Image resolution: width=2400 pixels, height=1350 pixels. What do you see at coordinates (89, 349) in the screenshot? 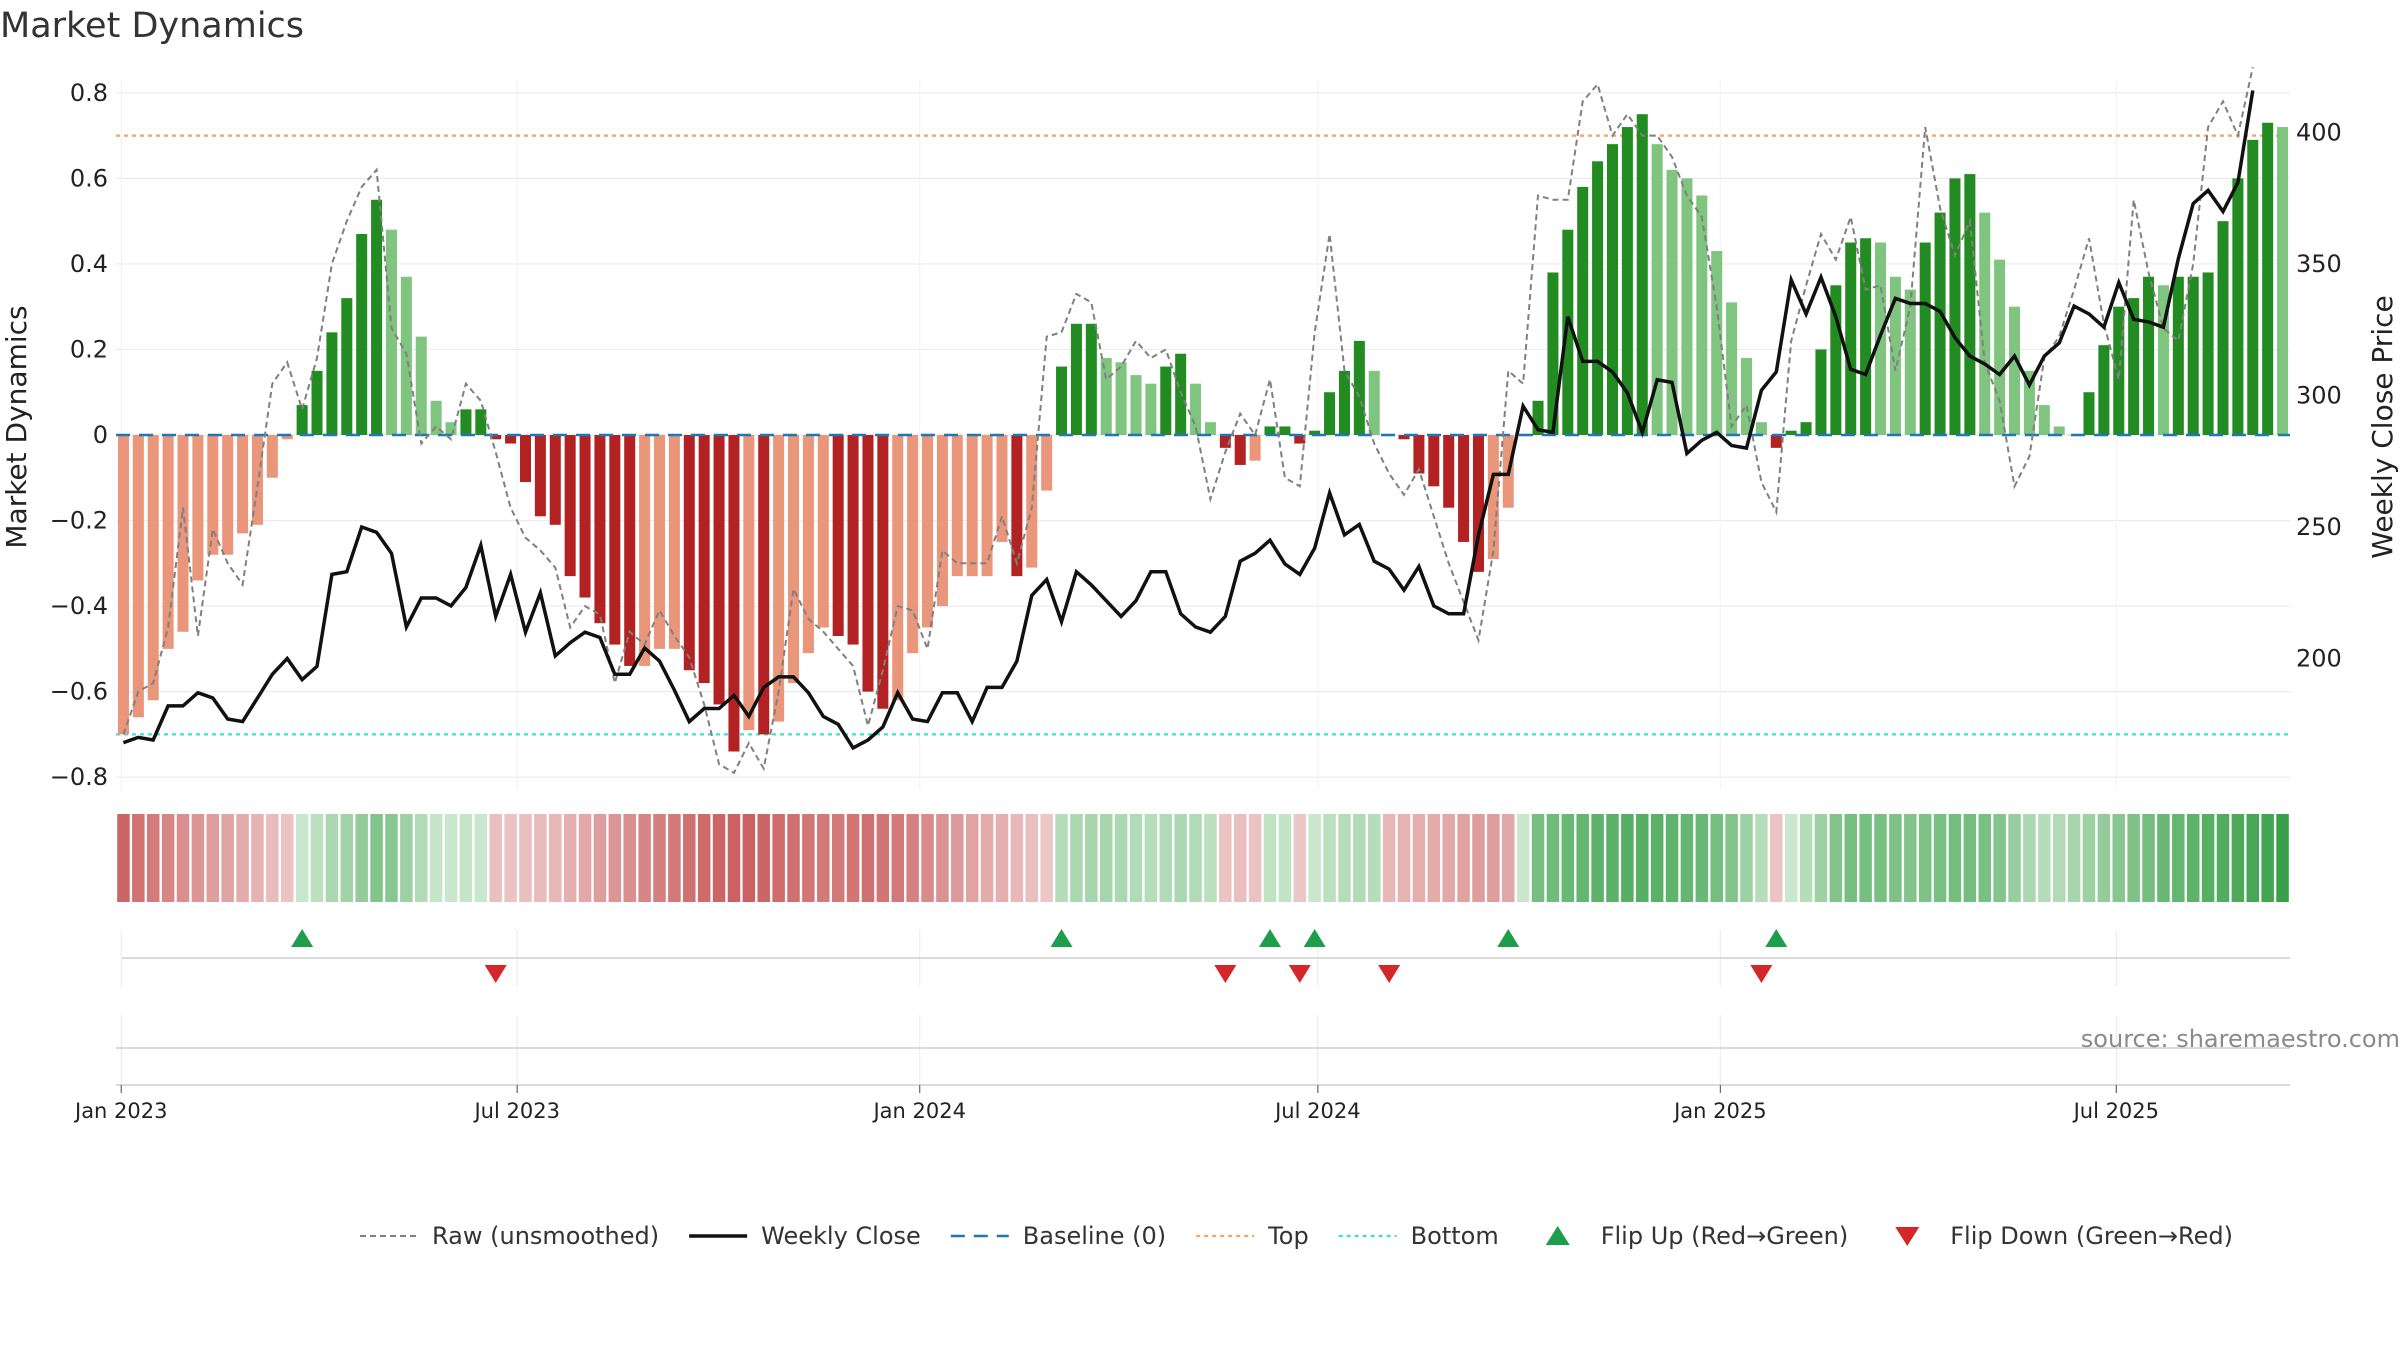
I see `y-tick-label: 0.2` at bounding box center [89, 349].